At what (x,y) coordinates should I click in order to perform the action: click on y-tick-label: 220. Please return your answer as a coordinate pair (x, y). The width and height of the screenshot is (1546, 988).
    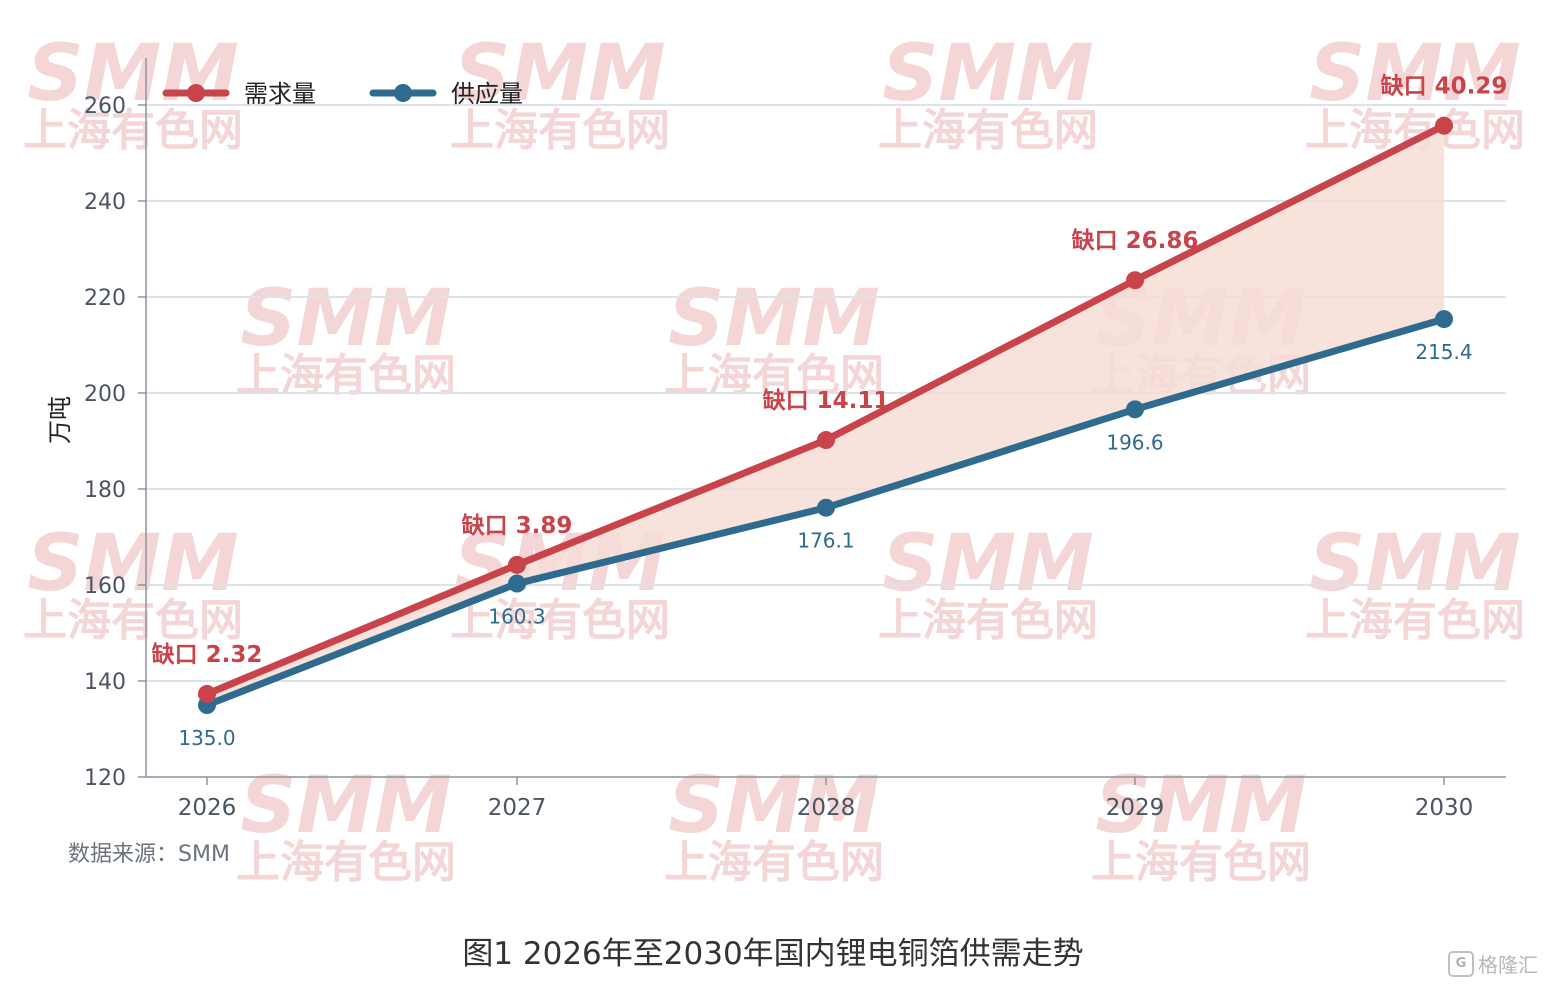
    Looking at the image, I should click on (105, 298).